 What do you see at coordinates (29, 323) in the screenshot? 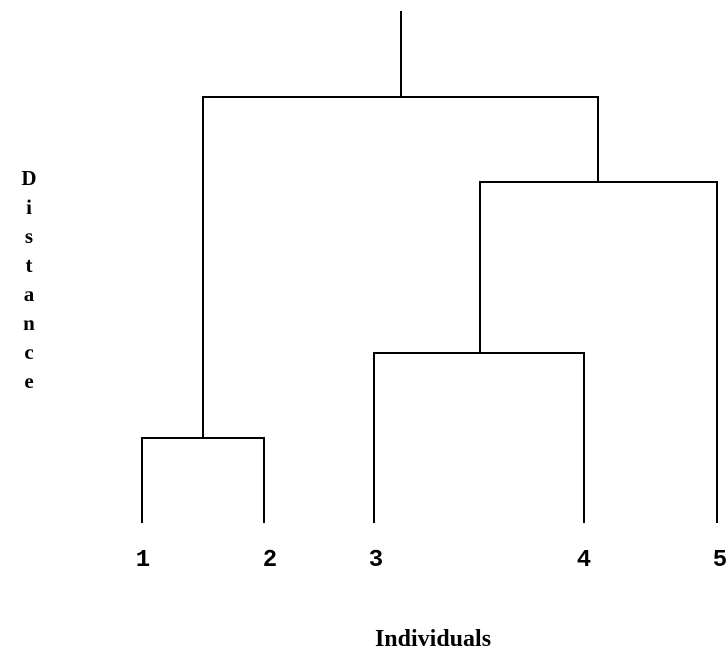
I see `y-axis-label-char: n` at bounding box center [29, 323].